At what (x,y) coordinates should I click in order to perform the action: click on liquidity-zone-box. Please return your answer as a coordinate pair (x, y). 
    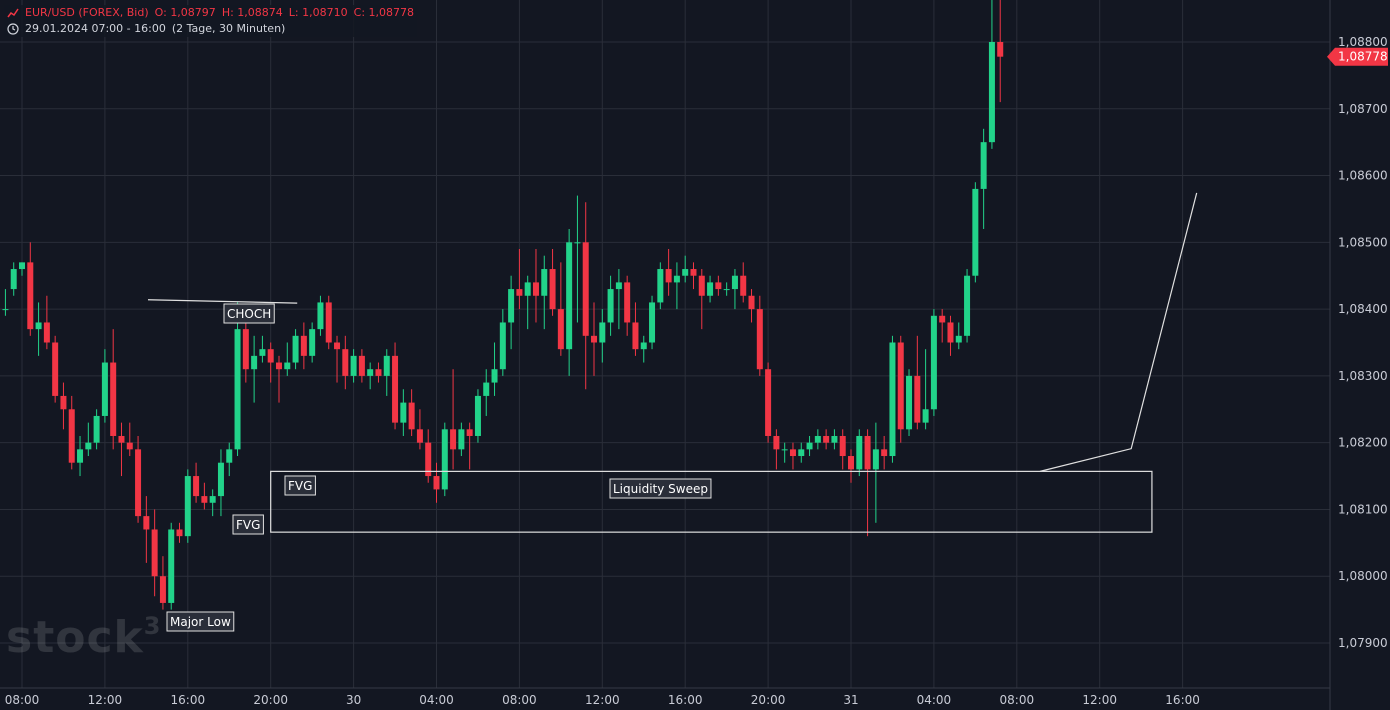
    Looking at the image, I should click on (711, 501).